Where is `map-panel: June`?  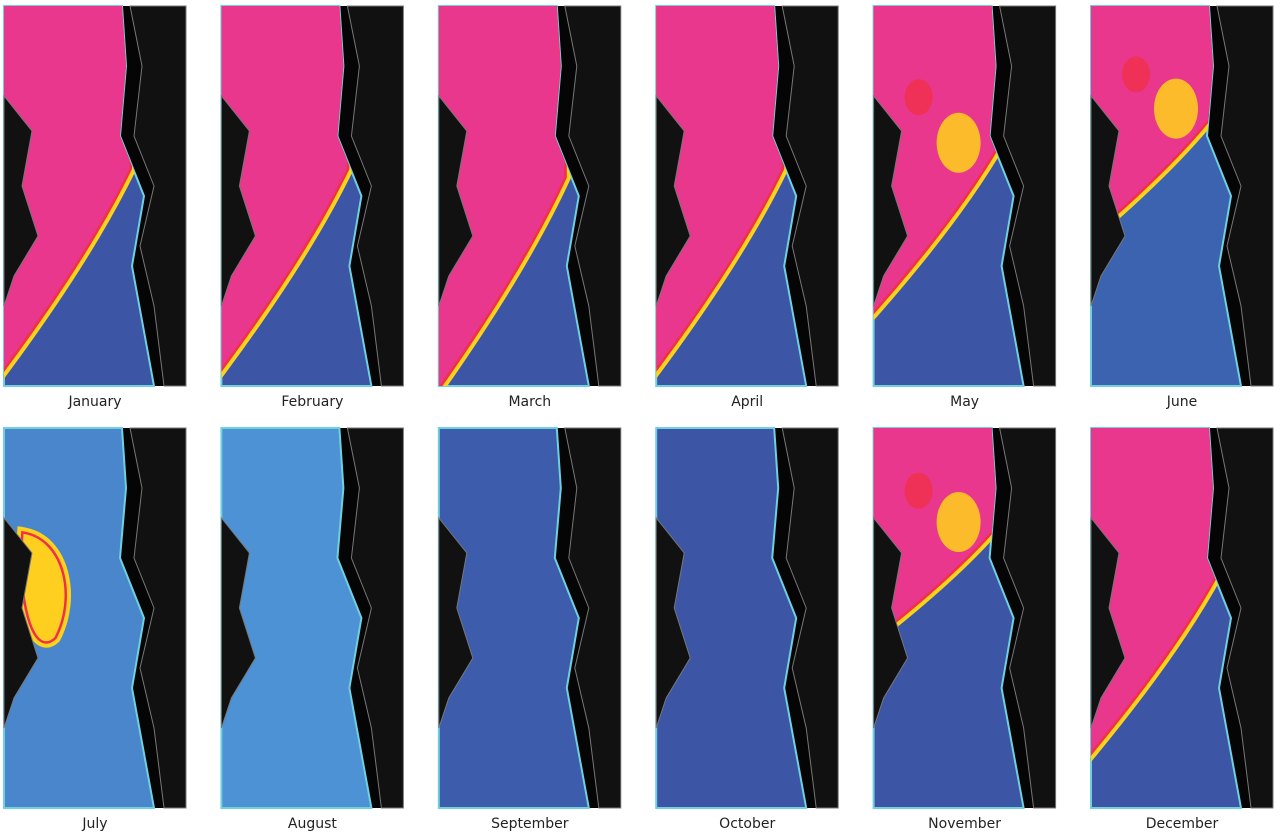 map-panel: June is located at coordinates (1182, 207).